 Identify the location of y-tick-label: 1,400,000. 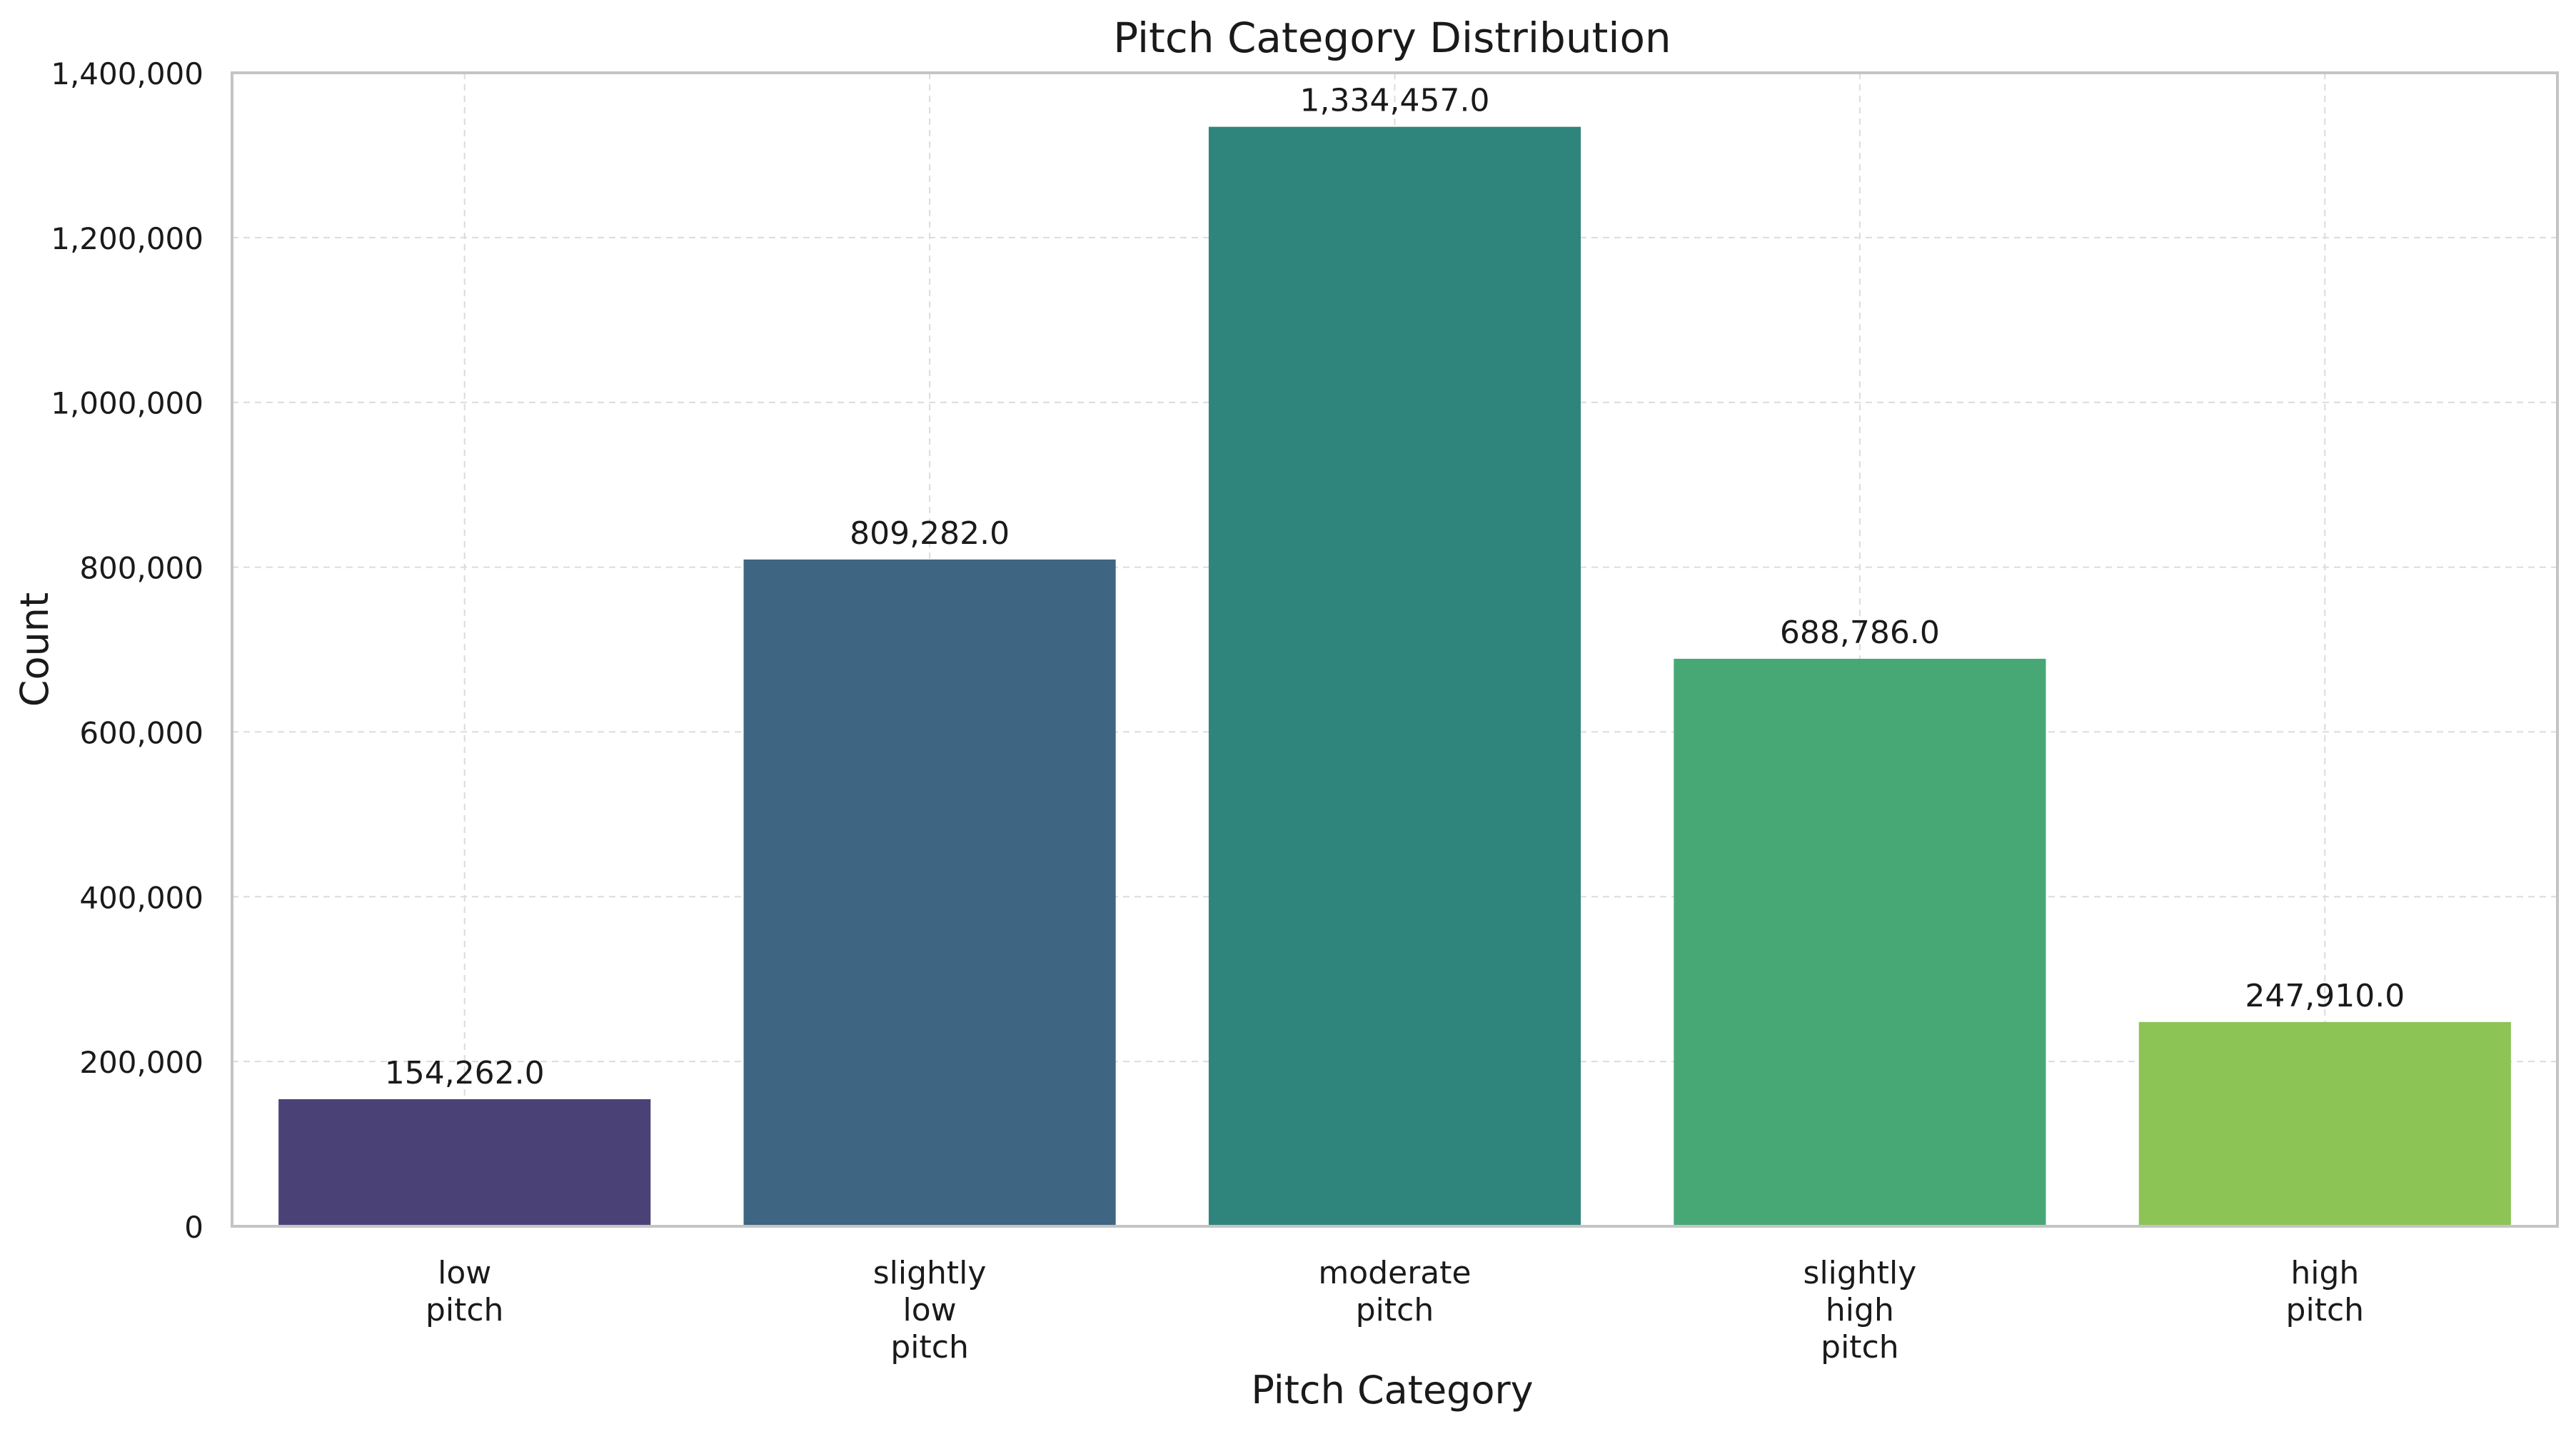
(127, 73).